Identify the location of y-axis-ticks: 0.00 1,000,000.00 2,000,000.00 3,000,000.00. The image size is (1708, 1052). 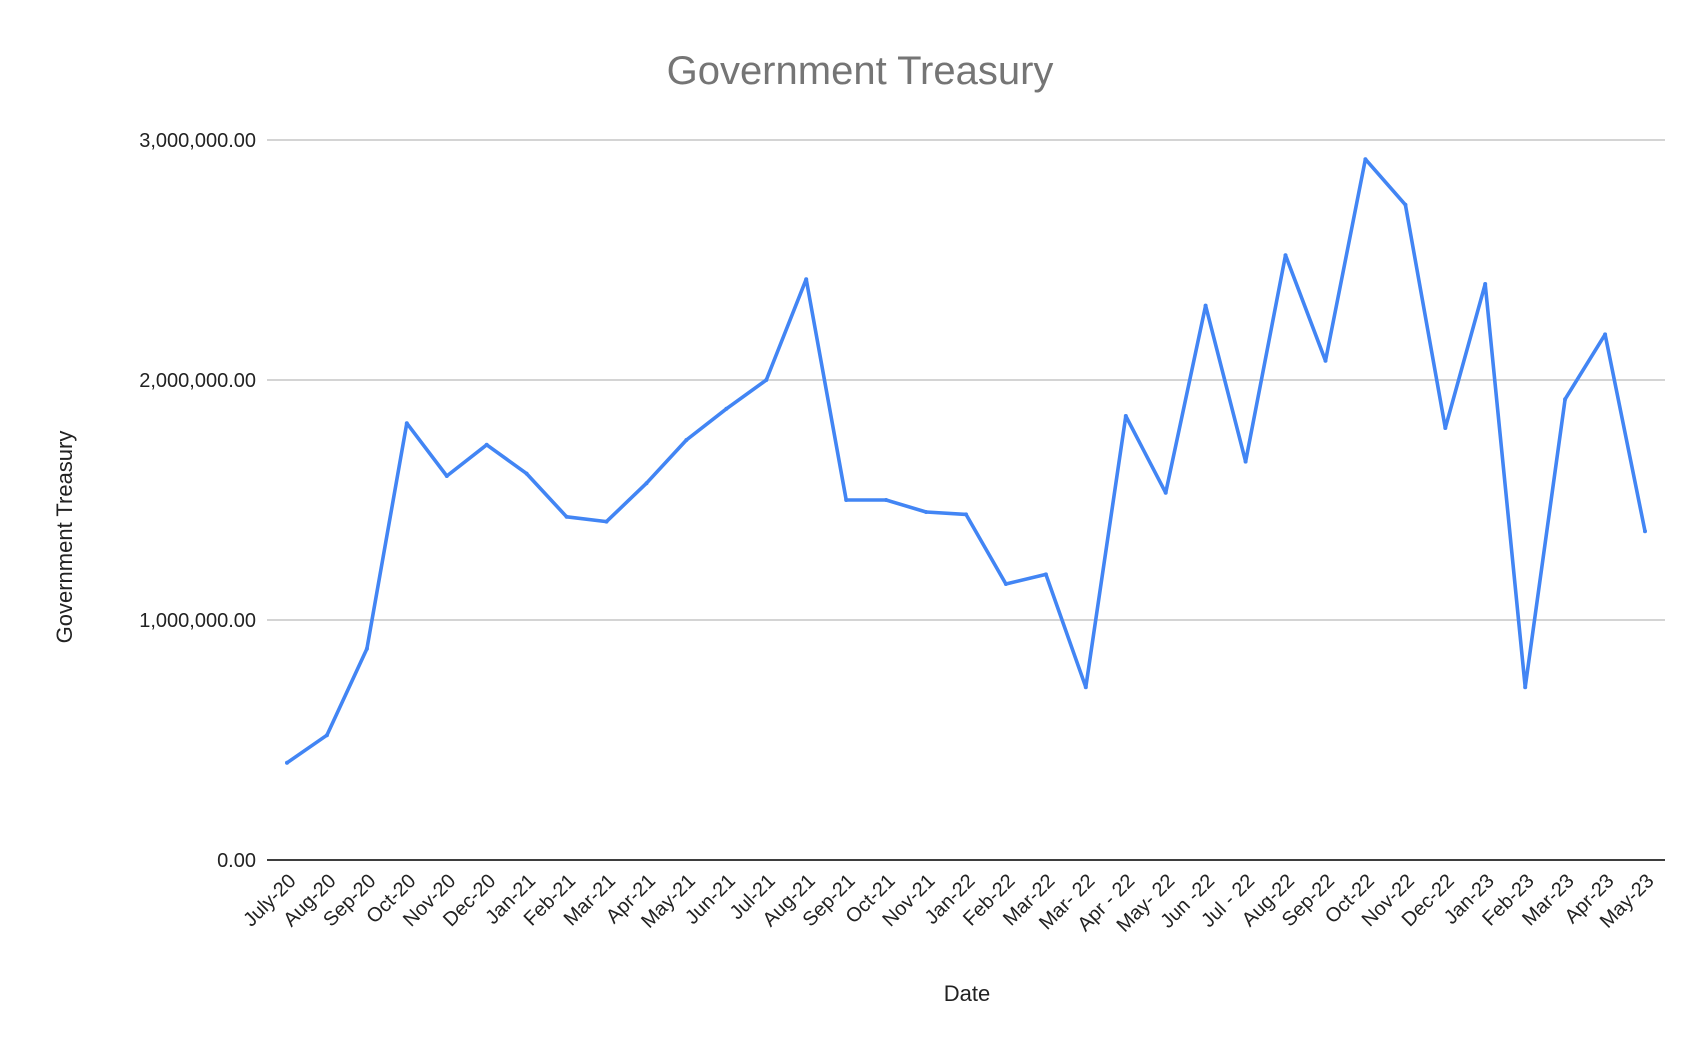
(197, 501).